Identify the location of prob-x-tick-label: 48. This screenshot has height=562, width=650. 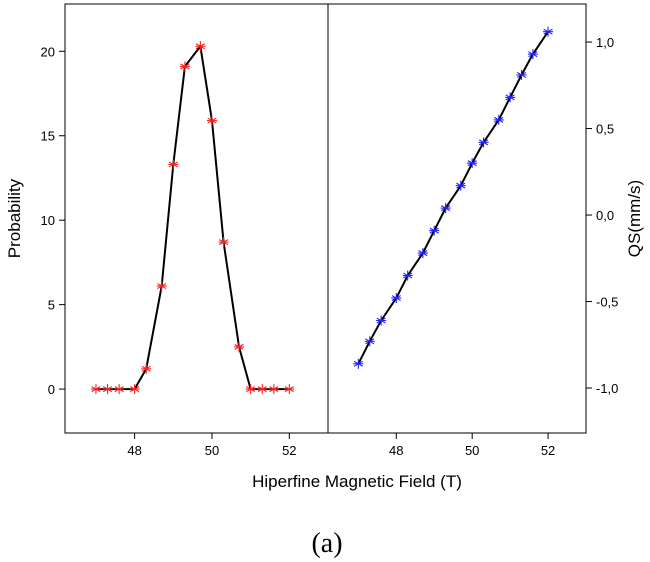
(134, 450).